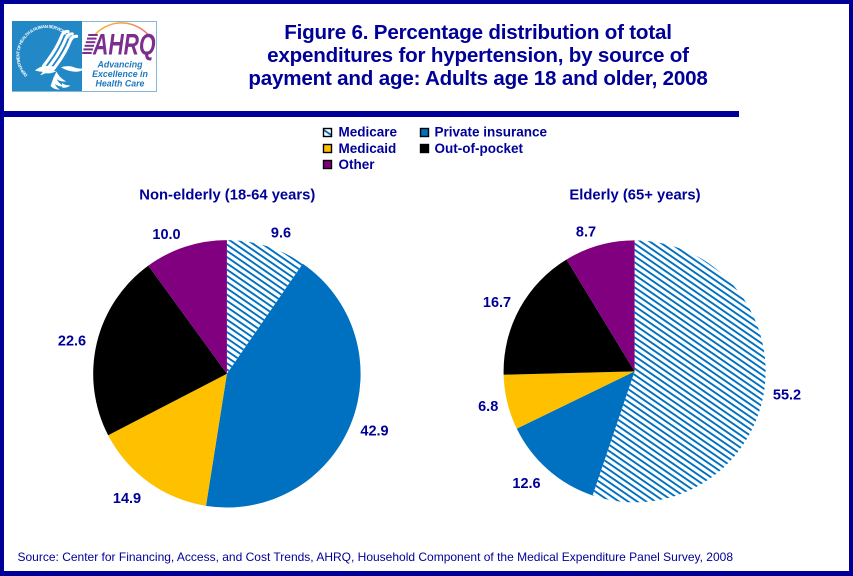  What do you see at coordinates (488, 407) in the screenshot?
I see `svg-text: 6.8` at bounding box center [488, 407].